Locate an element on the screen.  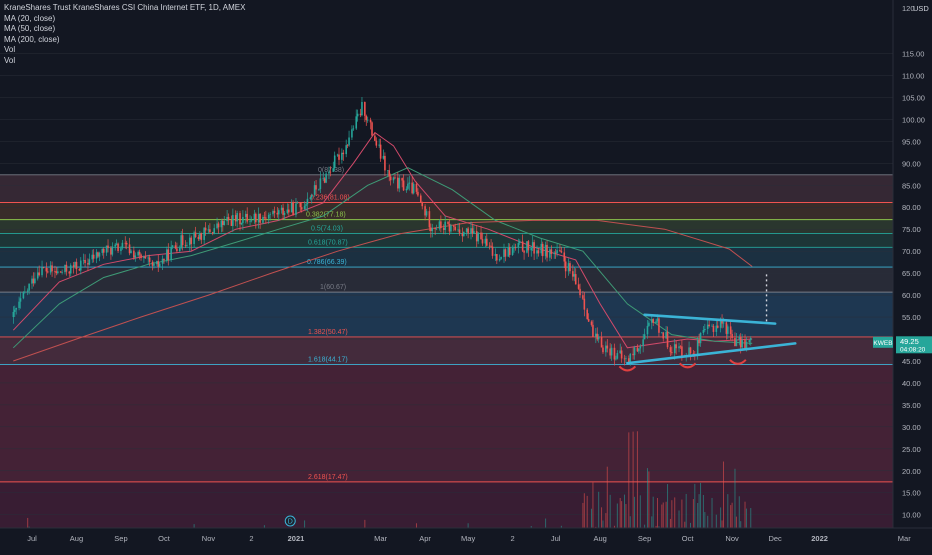
time-tick-13: Sep is located at coordinates (644, 538).